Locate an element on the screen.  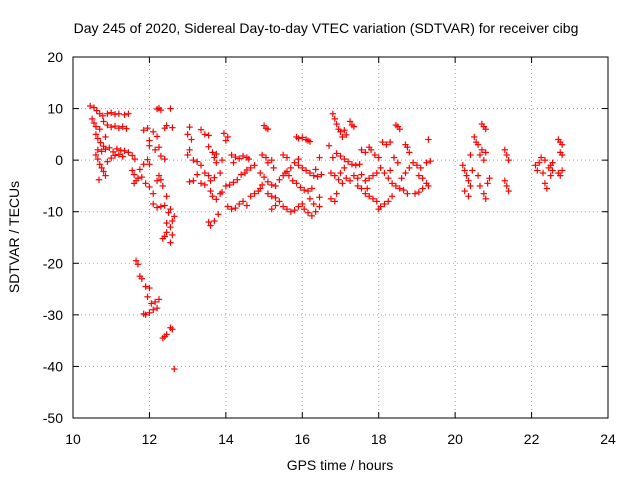
y-tick-labels: 20 10 0 -10 -20 -30 -40 -50 is located at coordinates (53, 237).